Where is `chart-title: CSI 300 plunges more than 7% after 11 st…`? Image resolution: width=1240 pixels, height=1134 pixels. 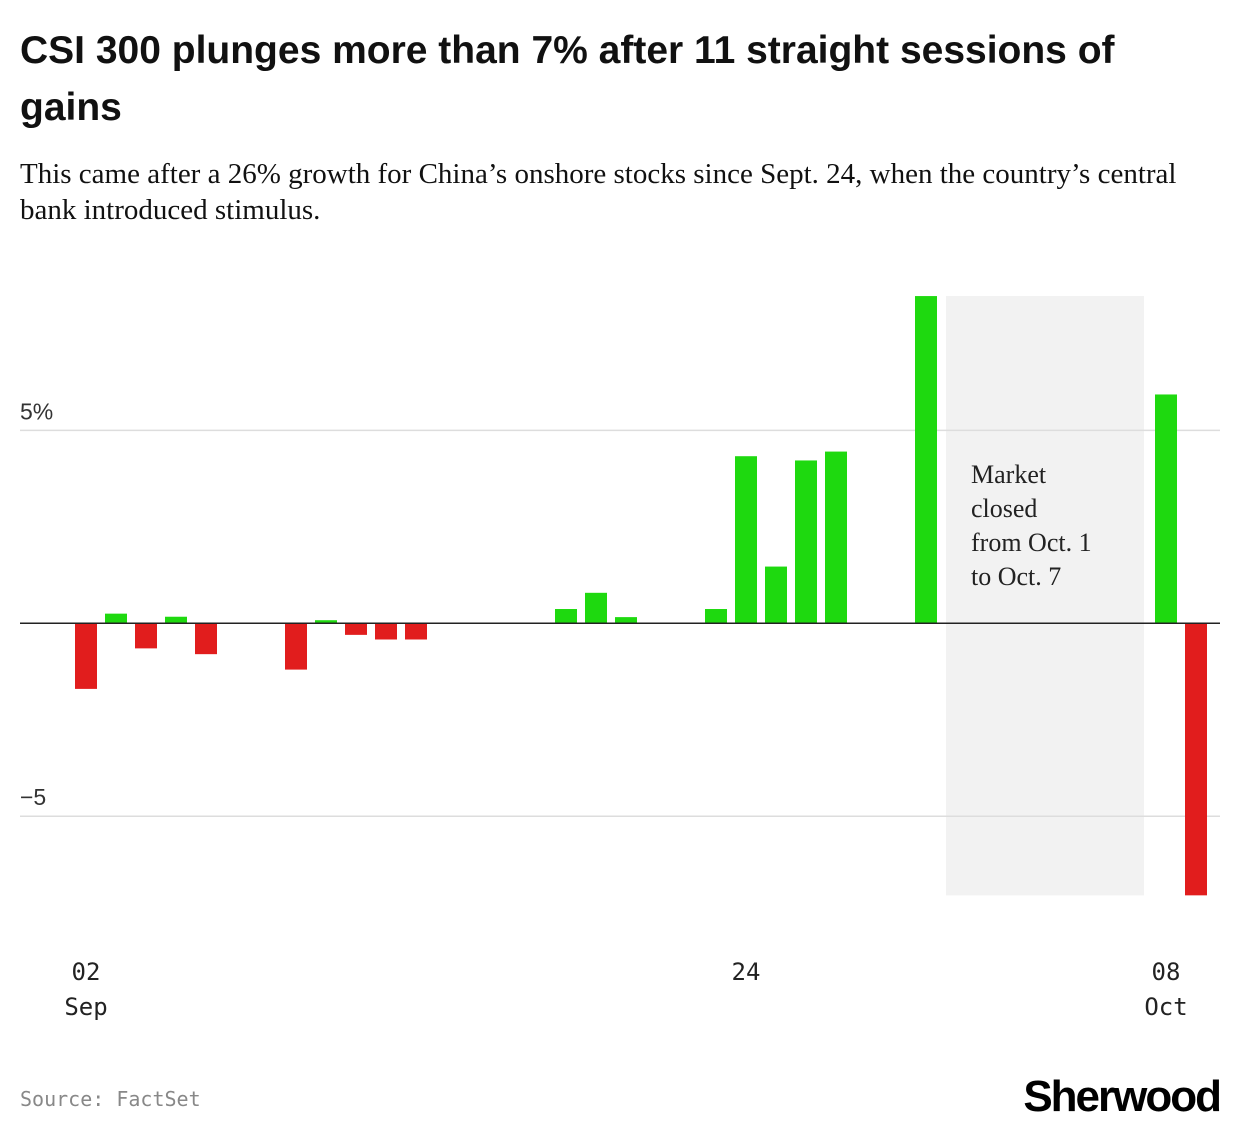 chart-title: CSI 300 plunges more than 7% after 11 st… is located at coordinates (567, 79).